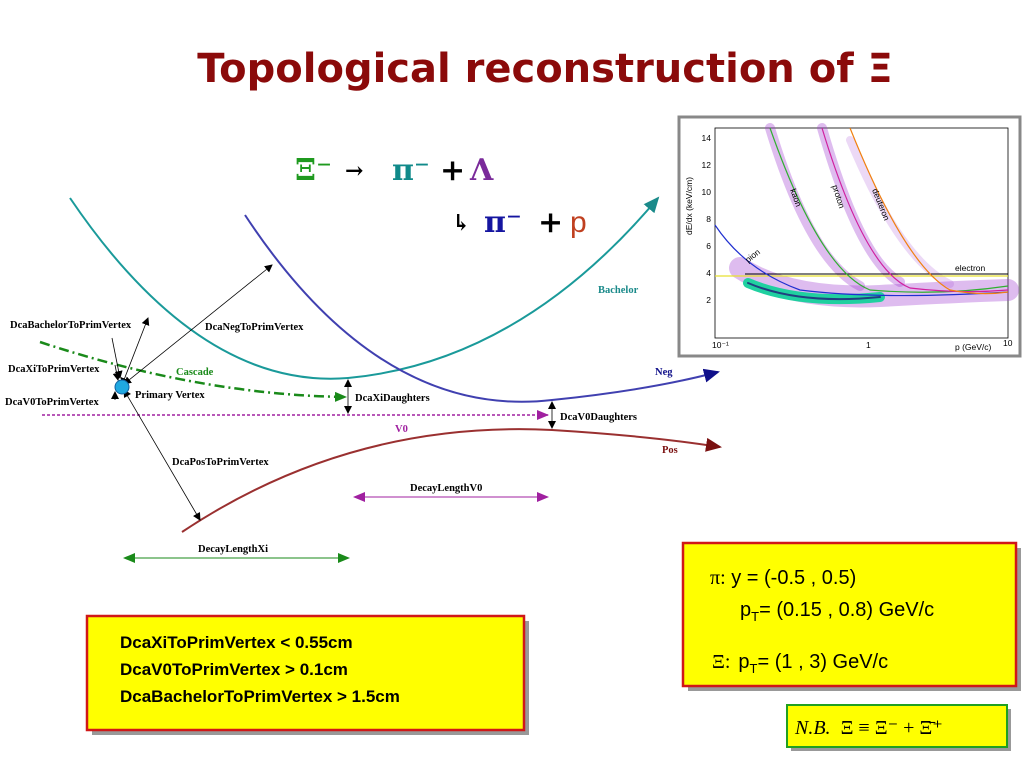 This screenshot has height=768, width=1024. Describe the element at coordinates (195, 372) in the screenshot. I see `label: Cascade` at that location.